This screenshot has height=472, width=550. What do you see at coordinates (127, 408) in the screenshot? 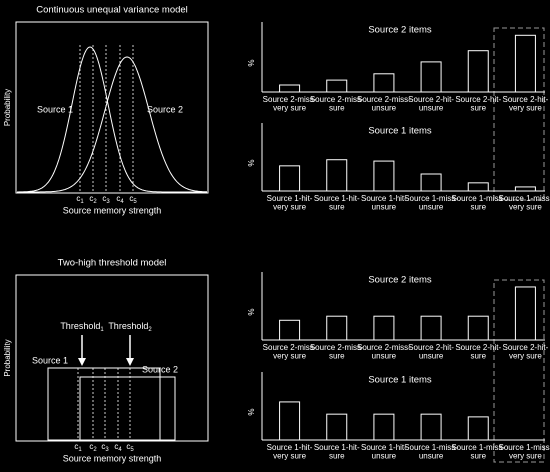
I see `source2-rect` at bounding box center [127, 408].